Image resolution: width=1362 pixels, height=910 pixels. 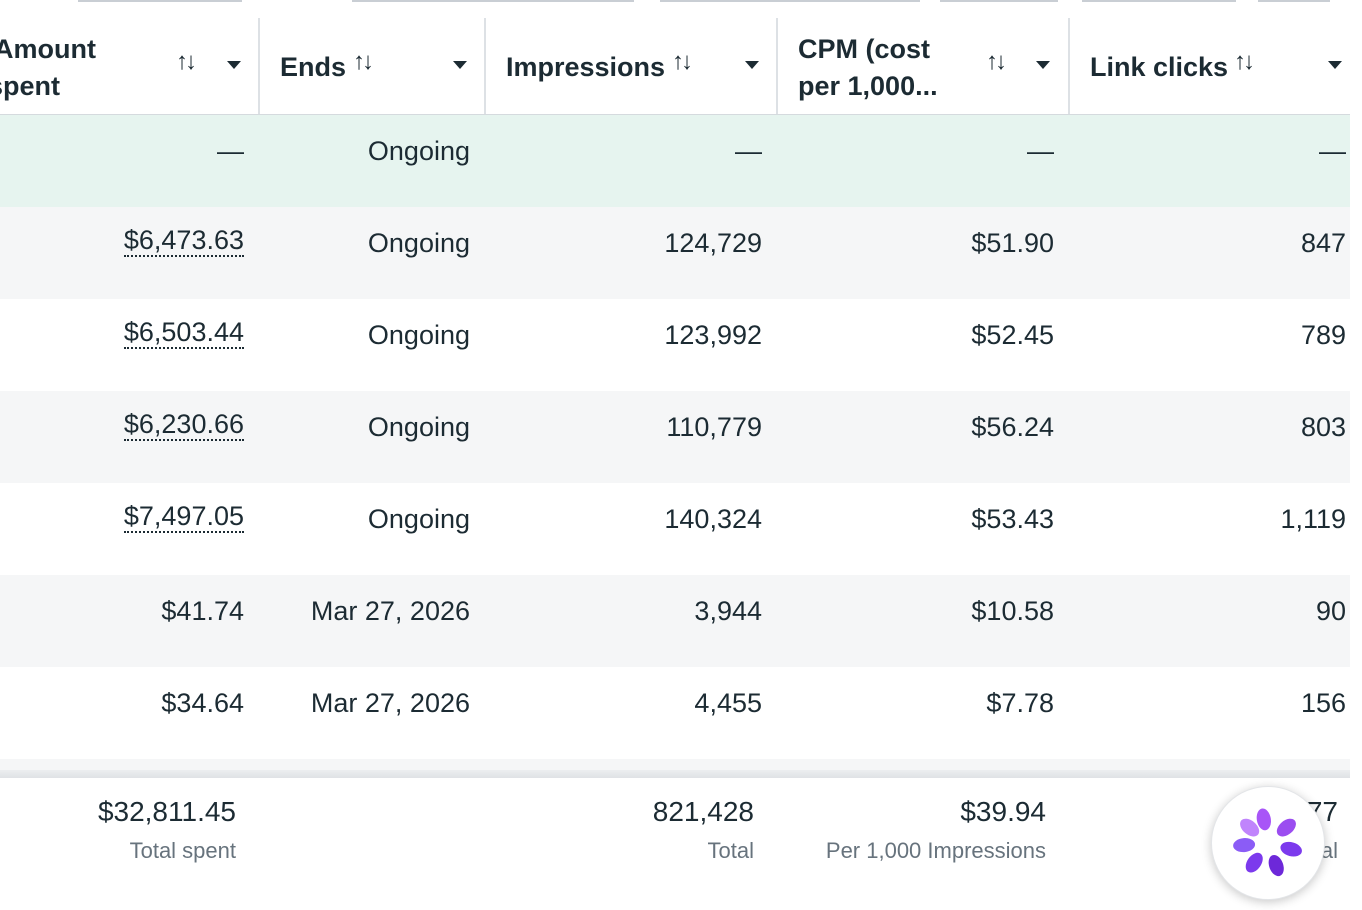 What do you see at coordinates (183, 425) in the screenshot?
I see `cell-amount-spent: $6,230.66` at bounding box center [183, 425].